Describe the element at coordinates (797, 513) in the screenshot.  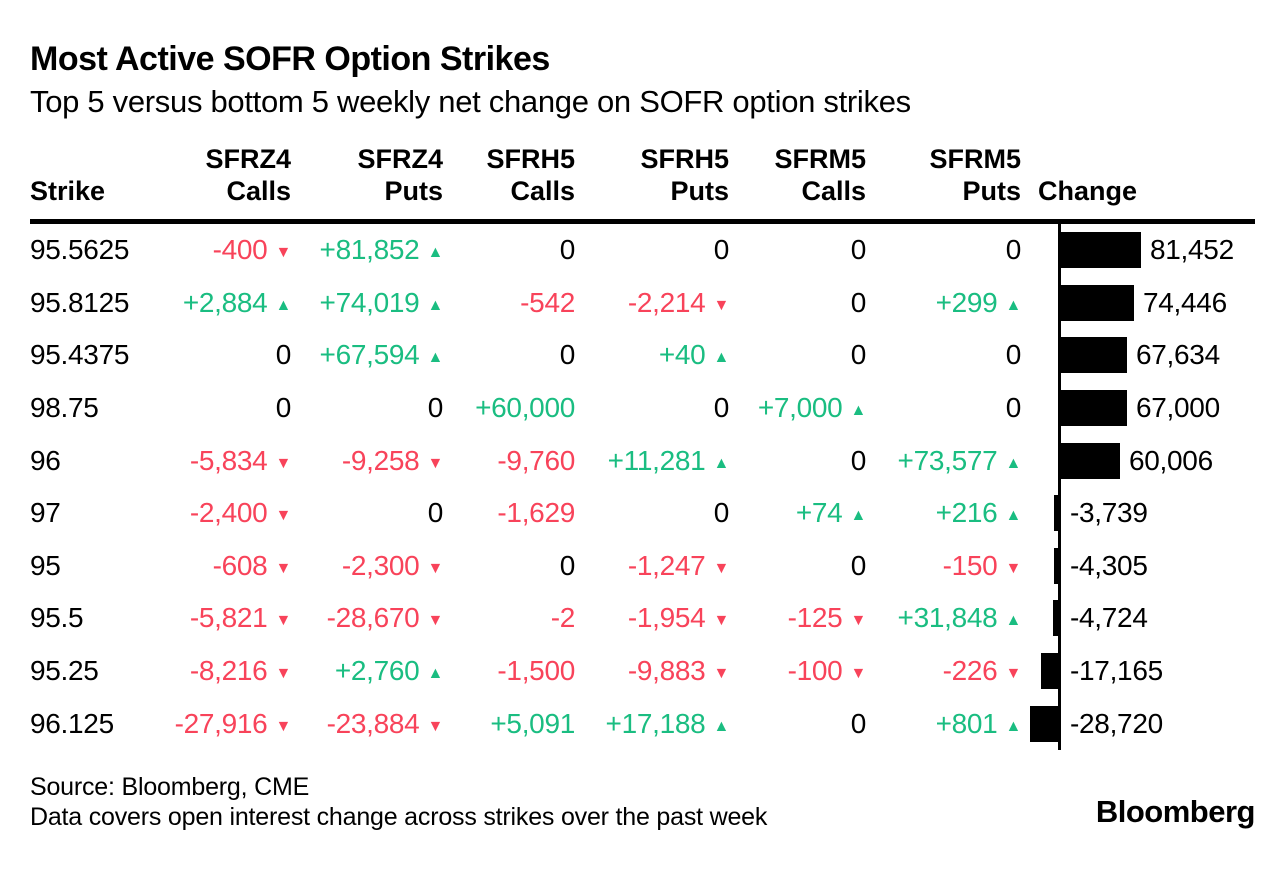
I see `value-cell: +74 ▲` at that location.